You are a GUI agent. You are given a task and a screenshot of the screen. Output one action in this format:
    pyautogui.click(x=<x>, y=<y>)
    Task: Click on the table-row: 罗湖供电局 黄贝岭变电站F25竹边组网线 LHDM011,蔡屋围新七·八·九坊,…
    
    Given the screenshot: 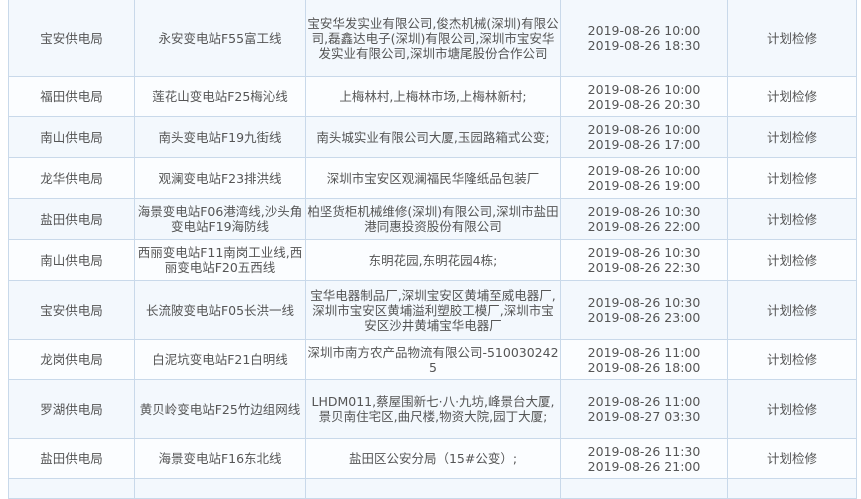 What is the action you would take?
    pyautogui.click(x=432, y=409)
    